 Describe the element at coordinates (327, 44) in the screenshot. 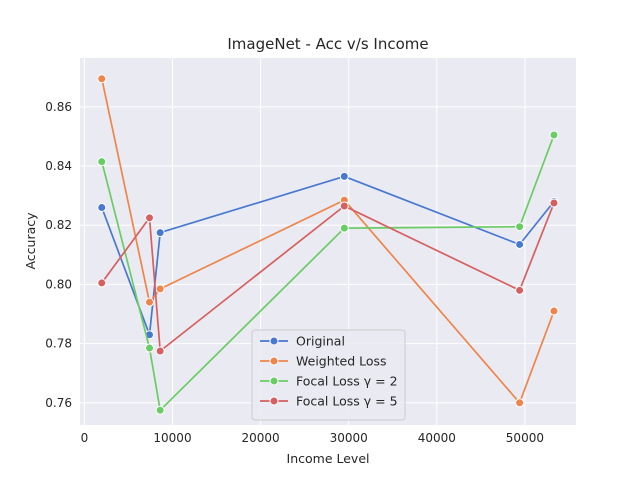

I see `chart-title: ImageNet - Acc v/s Income` at that location.